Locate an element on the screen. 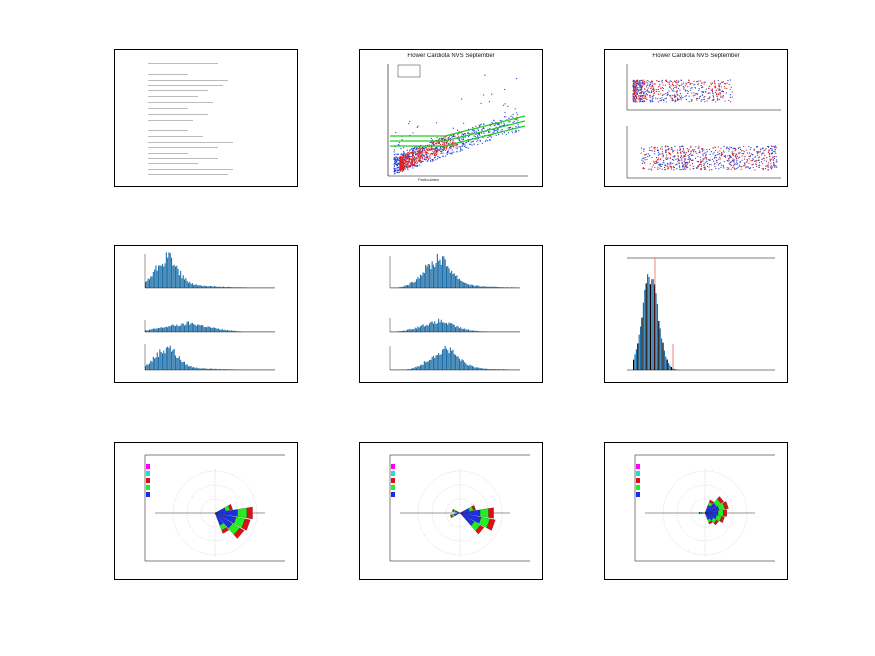  panel-histogram-single is located at coordinates (696, 314).